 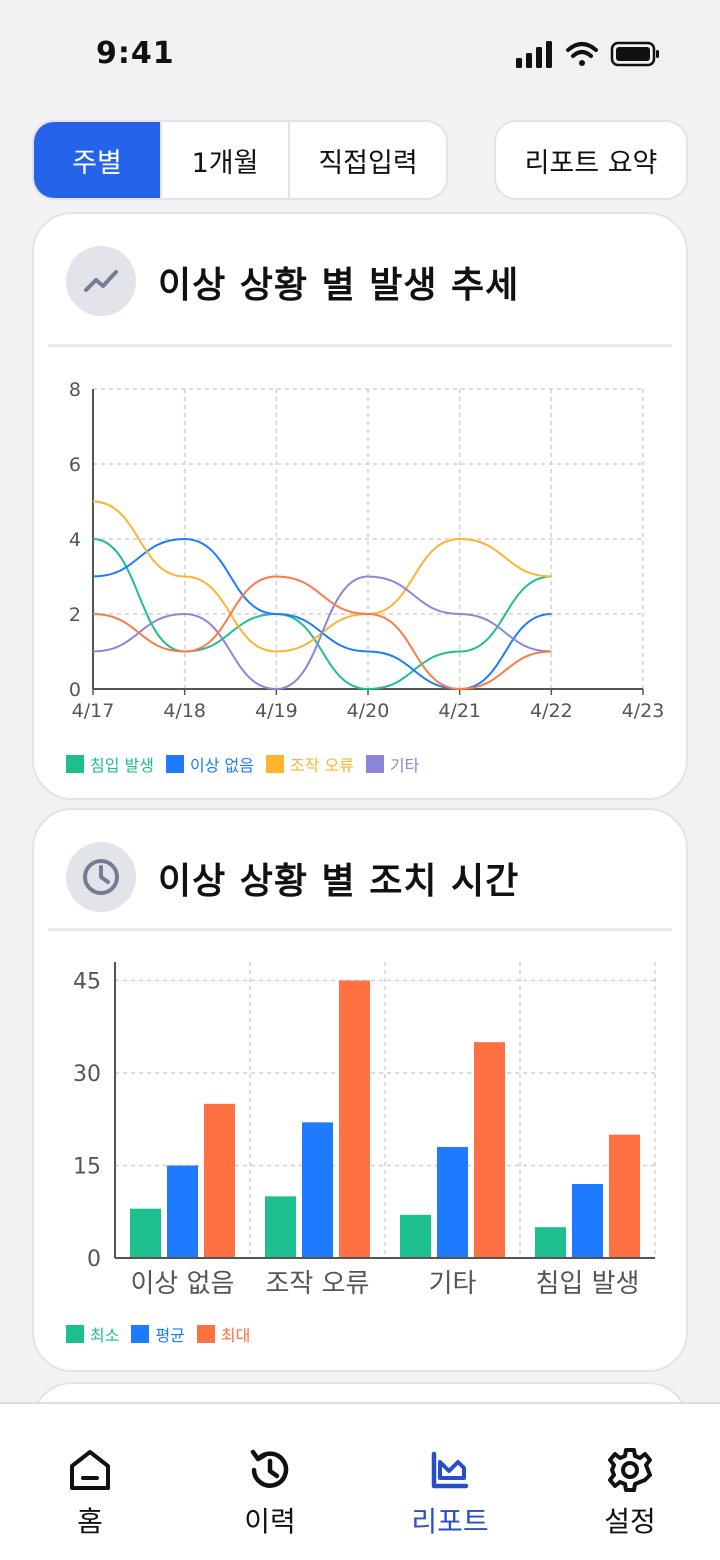 What do you see at coordinates (75, 615) in the screenshot?
I see `y-tick-label: 2` at bounding box center [75, 615].